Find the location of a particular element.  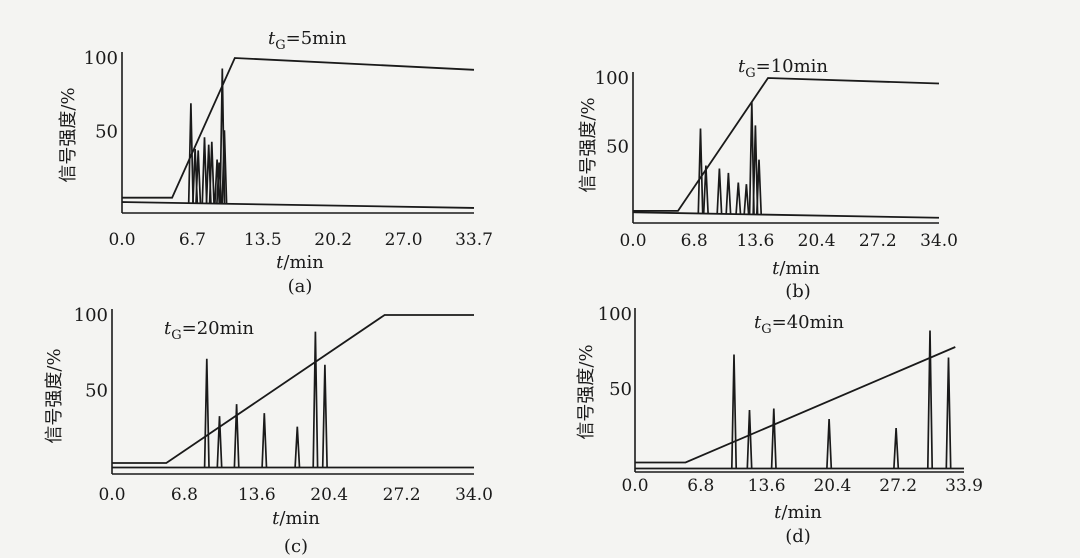

panel-label: (c) is located at coordinates (296, 546).